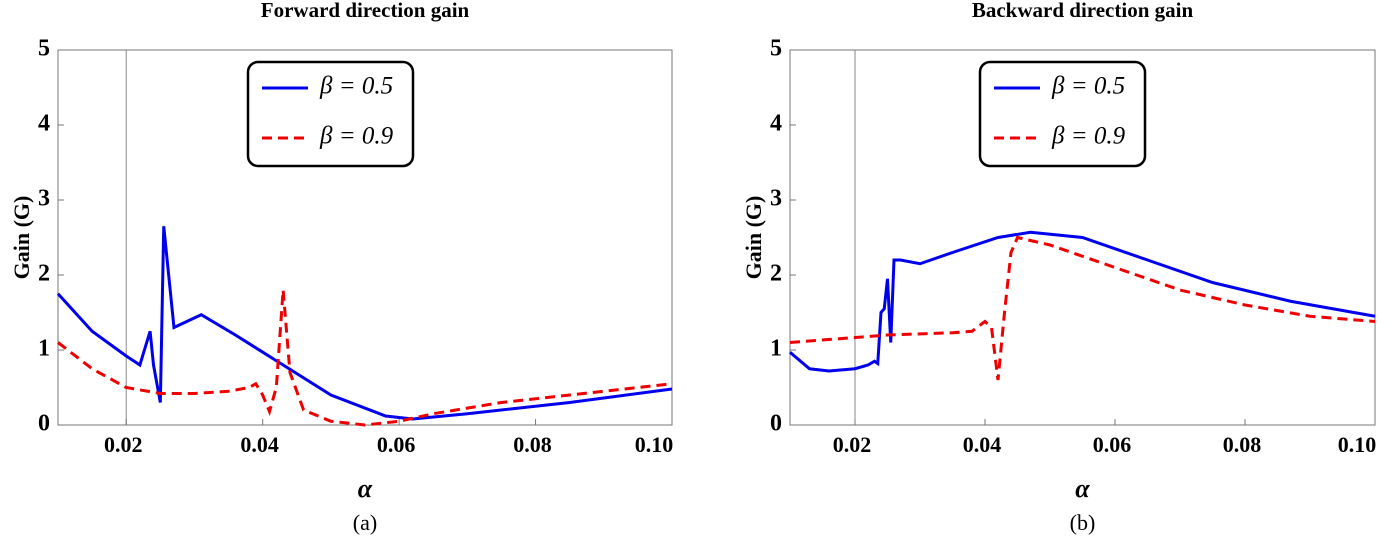 Image resolution: width=1400 pixels, height=543 pixels. Describe the element at coordinates (1083, 11) in the screenshot. I see `chart-title: Backward direction gain` at that location.